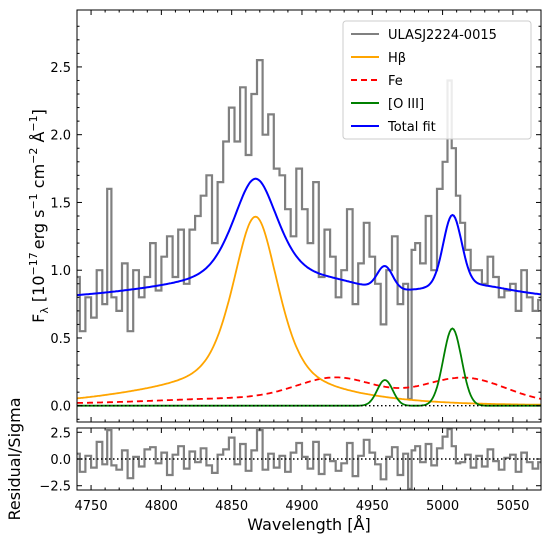 The width and height of the screenshot is (553, 557). What do you see at coordinates (60, 68) in the screenshot?
I see `y-tick-label-top: 2.5` at bounding box center [60, 68].